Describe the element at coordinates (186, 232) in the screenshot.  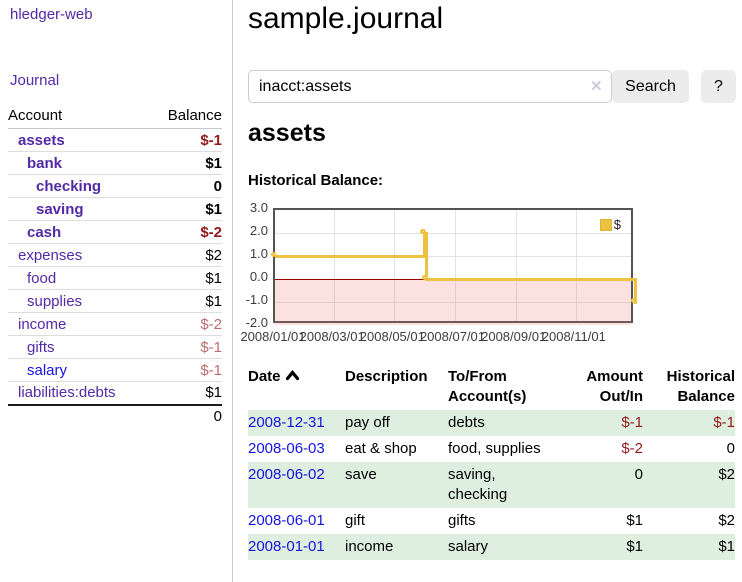
I see `account-balance-cell: $-2` at that location.